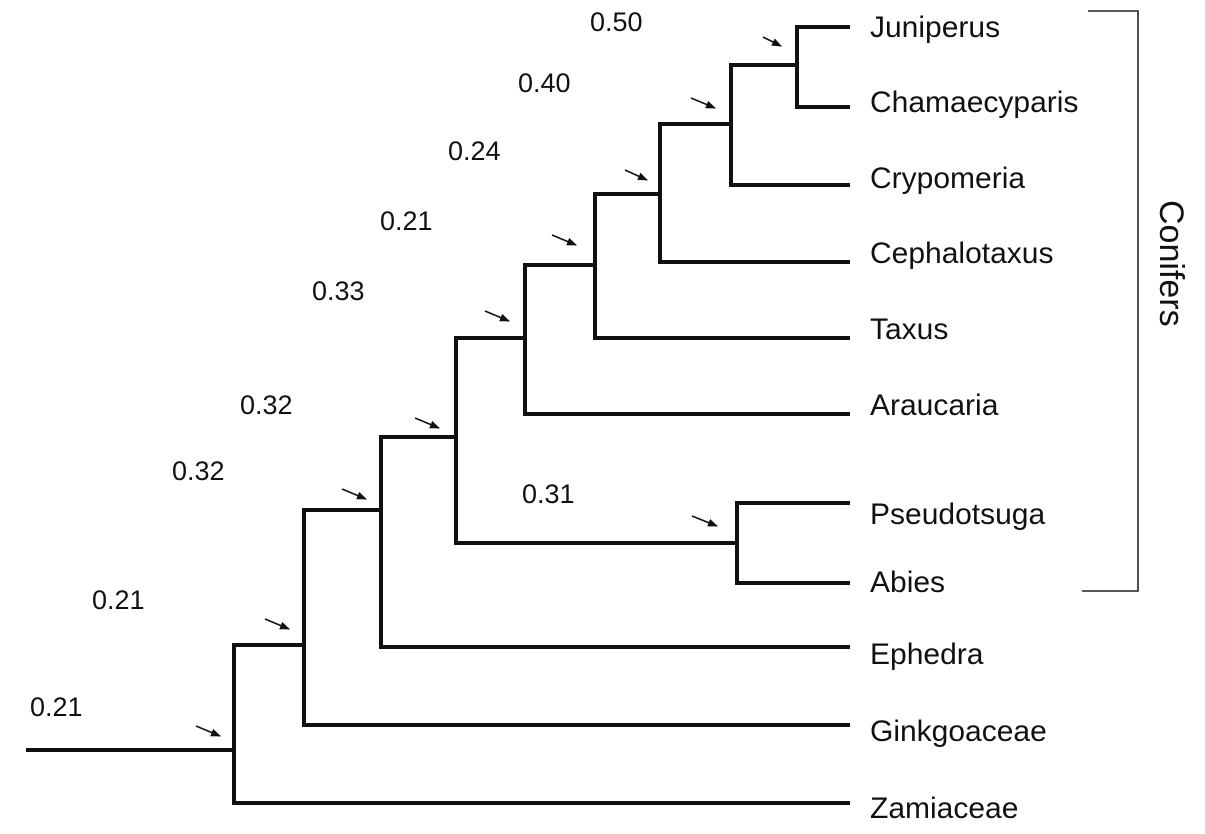 The image size is (1205, 834). I want to click on arrow-node-g, so click(636, 175).